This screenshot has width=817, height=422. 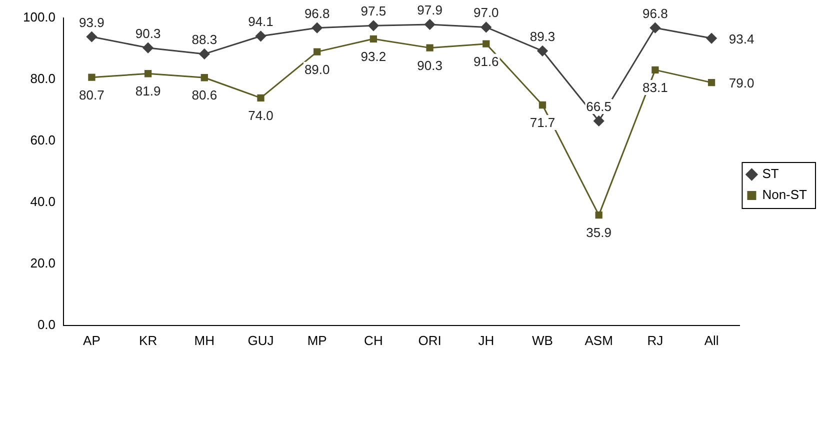 What do you see at coordinates (770, 174) in the screenshot?
I see `legend-label: ST` at bounding box center [770, 174].